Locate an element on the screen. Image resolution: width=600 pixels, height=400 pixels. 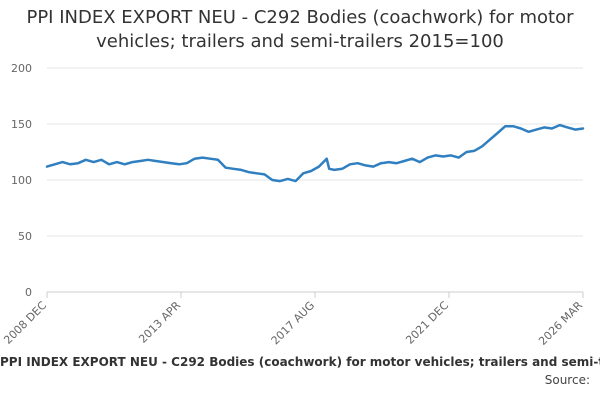
x-axis: 2008 DEC 2013 APR 2017 AUG 2021 DEC 2026 MAR is located at coordinates (293, 319).